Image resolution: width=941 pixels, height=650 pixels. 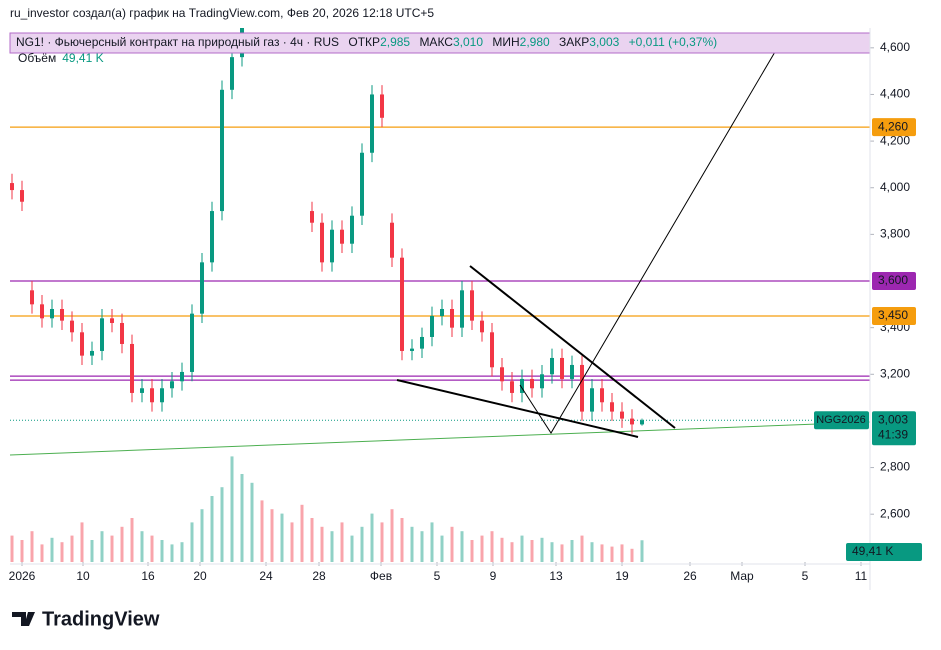 I want to click on y-tick-label: 4,000, so click(x=895, y=187).